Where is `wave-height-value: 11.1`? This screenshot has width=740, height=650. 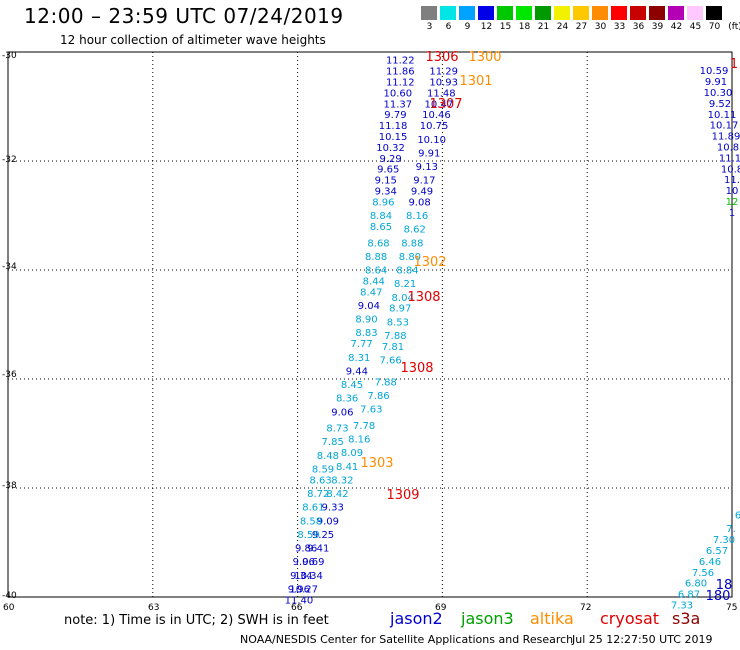 wave-height-value: 11.1 is located at coordinates (729, 158).